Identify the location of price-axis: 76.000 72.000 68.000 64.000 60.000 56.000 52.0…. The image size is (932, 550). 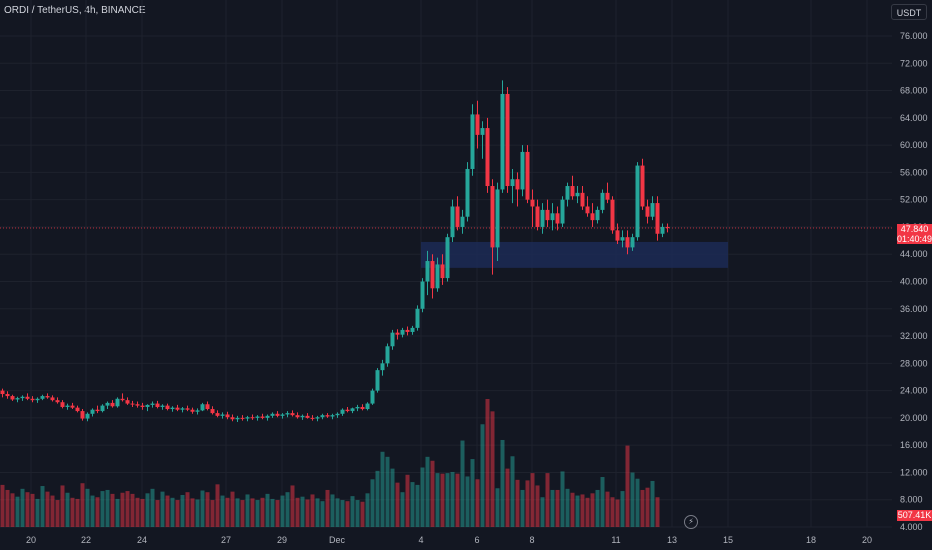
(914, 281).